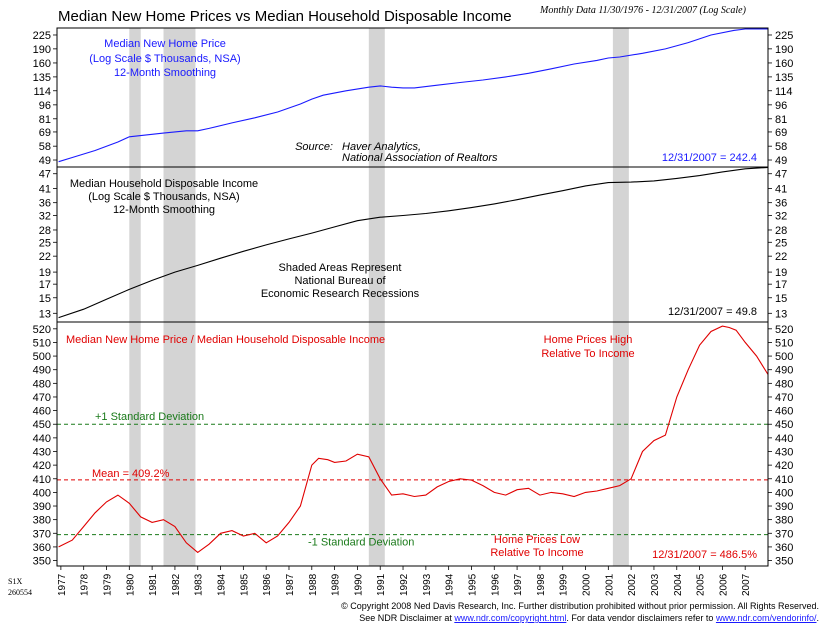  Describe the element at coordinates (781, 175) in the screenshot. I see `ytick-label-right: 47` at that location.